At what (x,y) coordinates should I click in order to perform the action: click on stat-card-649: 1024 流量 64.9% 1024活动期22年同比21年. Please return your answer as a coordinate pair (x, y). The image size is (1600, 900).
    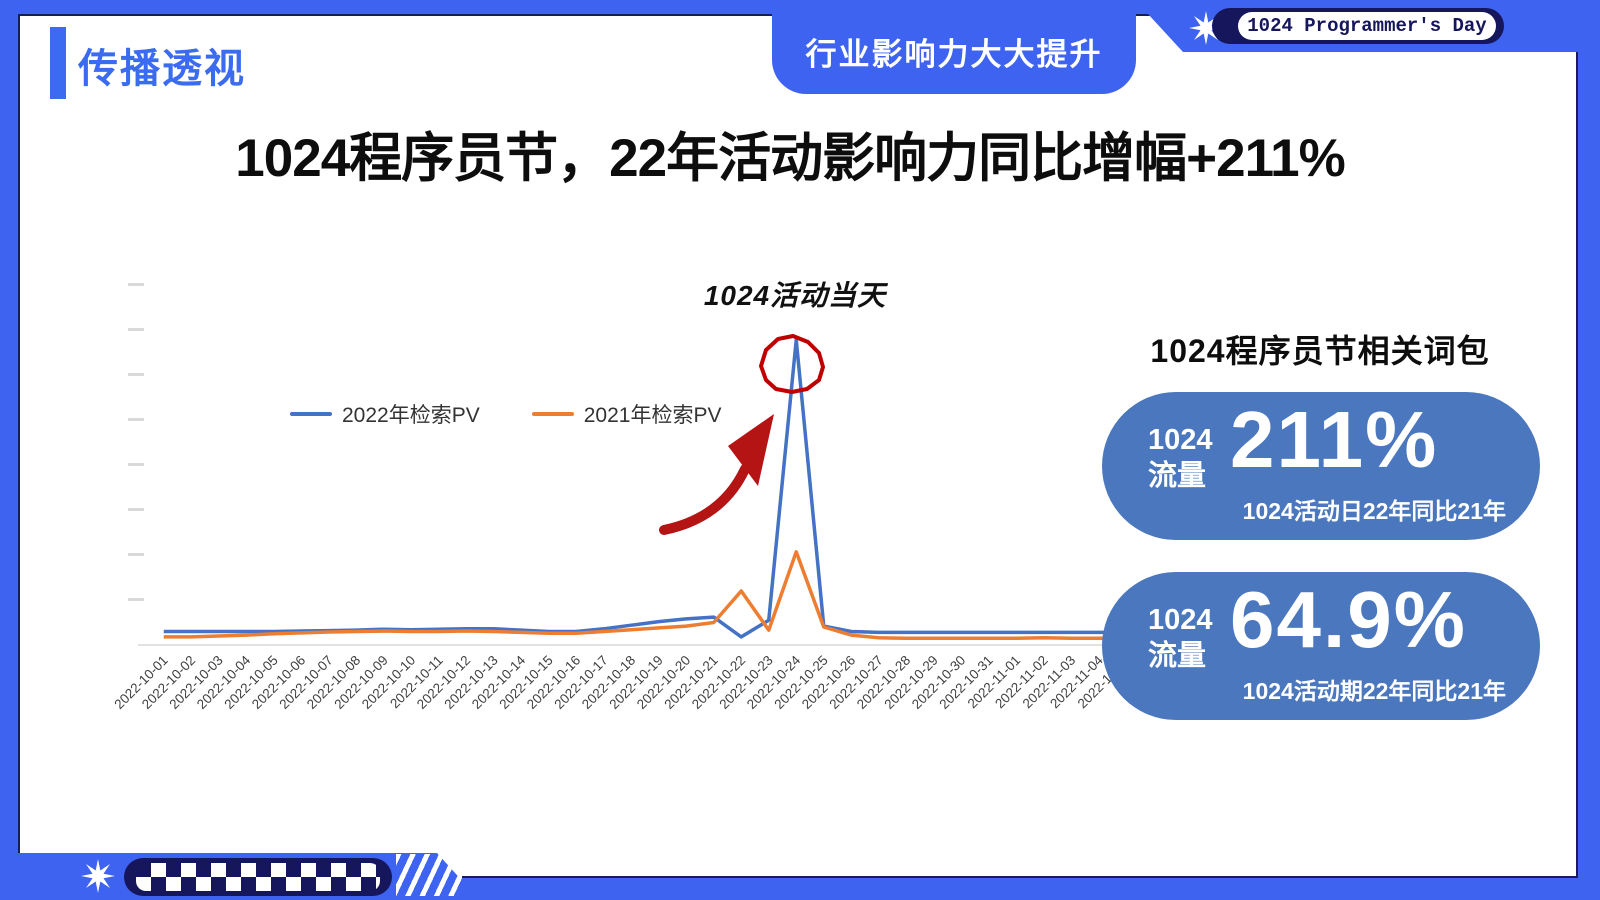
    Looking at the image, I should click on (1321, 646).